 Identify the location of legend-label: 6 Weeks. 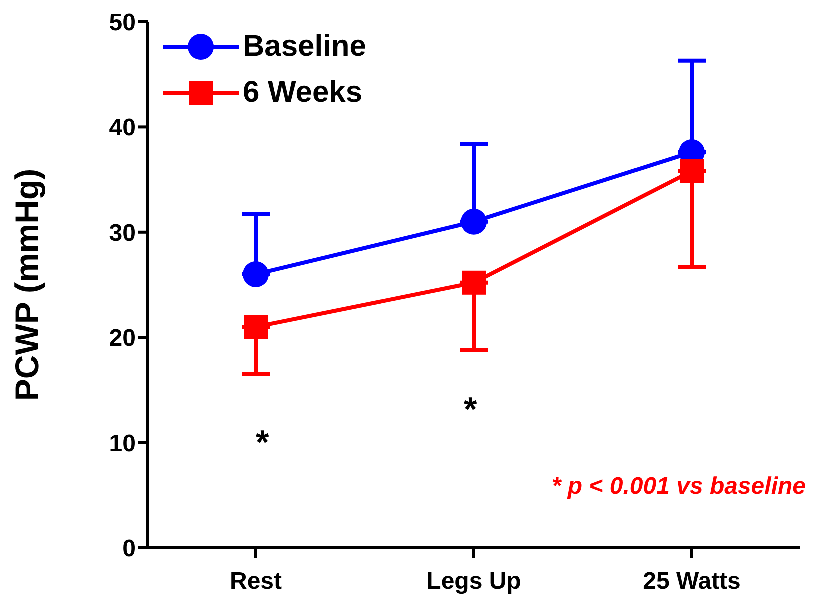
(303, 93).